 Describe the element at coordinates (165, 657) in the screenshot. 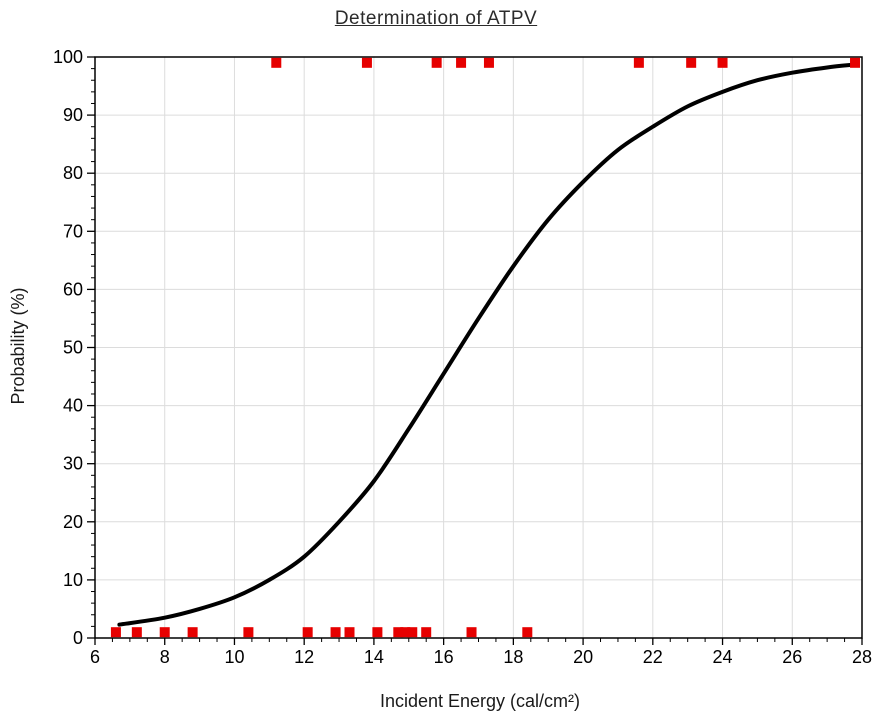

I see `x-tick-label: 8` at that location.